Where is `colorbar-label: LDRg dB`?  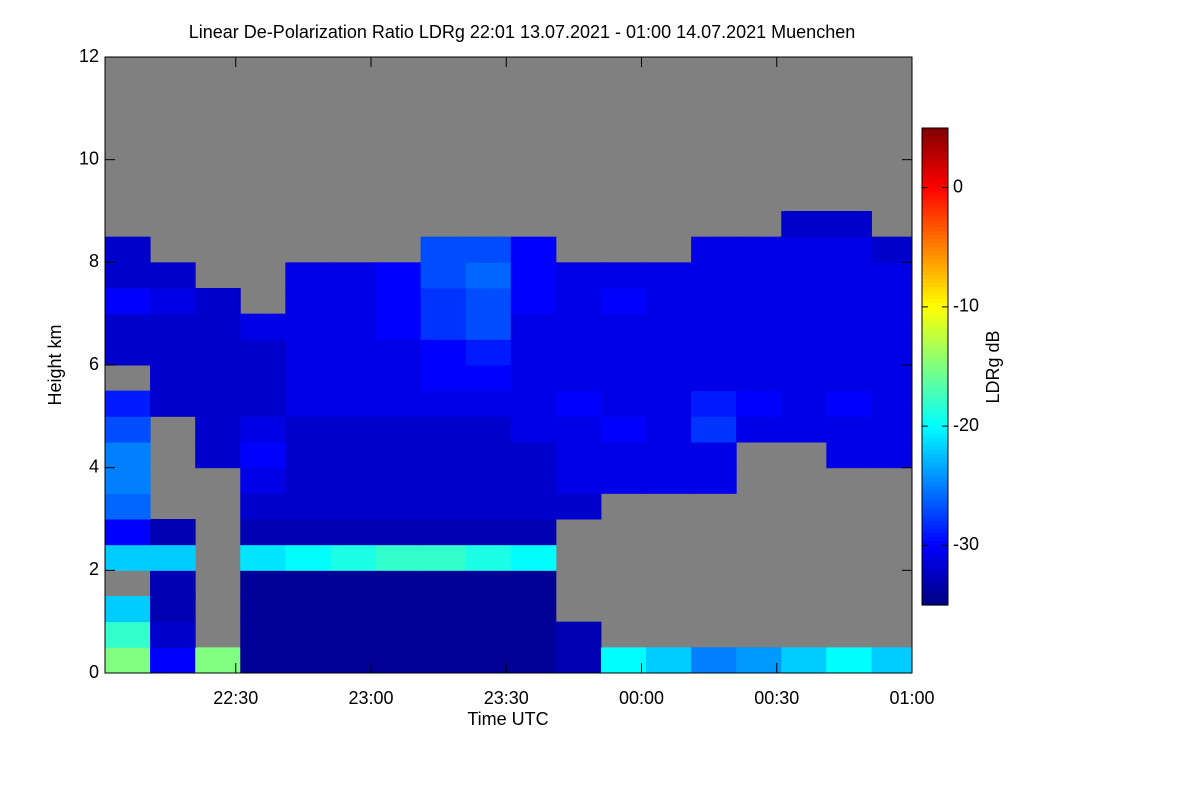
colorbar-label: LDRg dB is located at coordinates (993, 366).